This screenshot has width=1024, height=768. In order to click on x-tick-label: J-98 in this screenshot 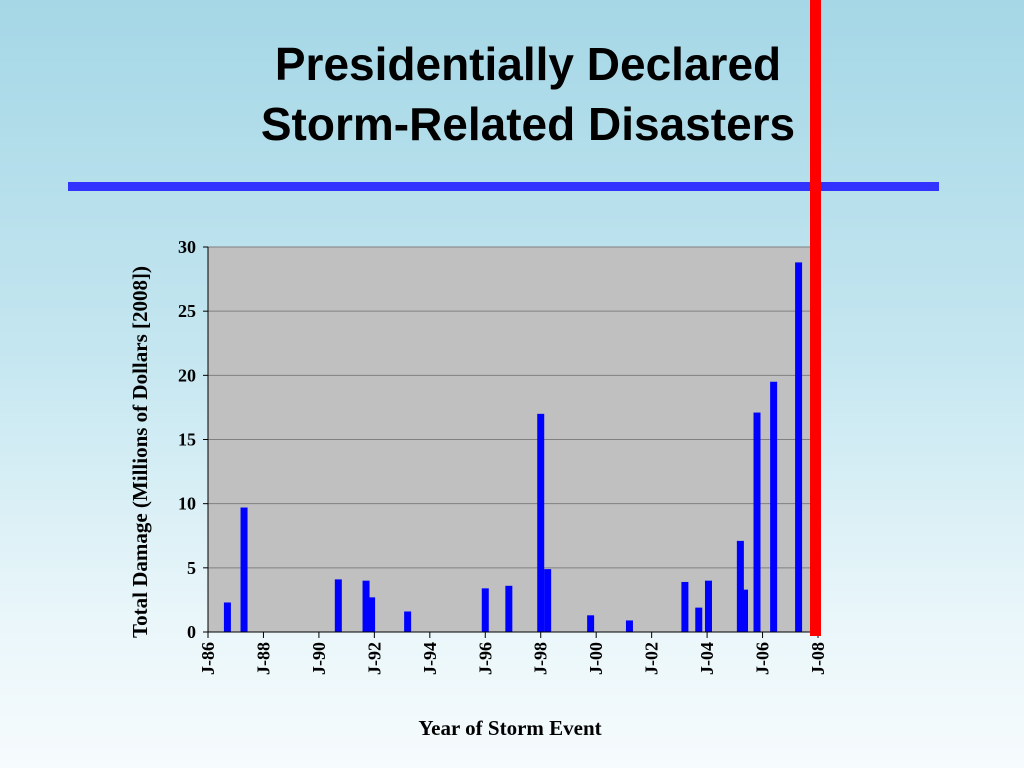, I will do `click(541, 658)`.